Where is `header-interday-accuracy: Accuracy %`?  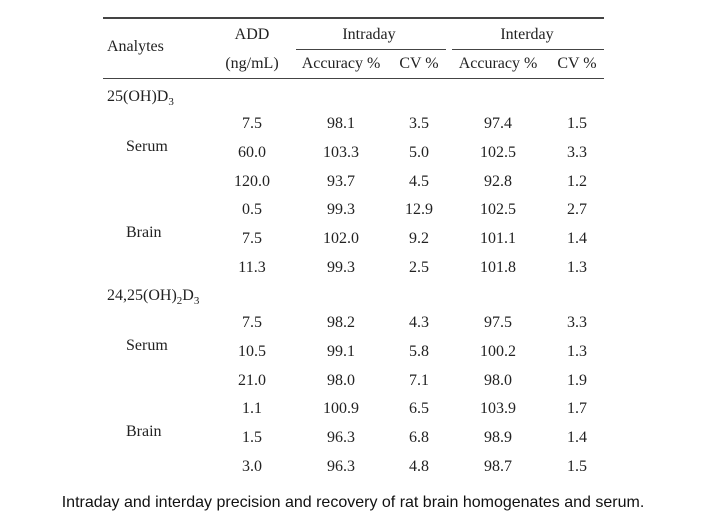
header-interday-accuracy: Accuracy % is located at coordinates (498, 63).